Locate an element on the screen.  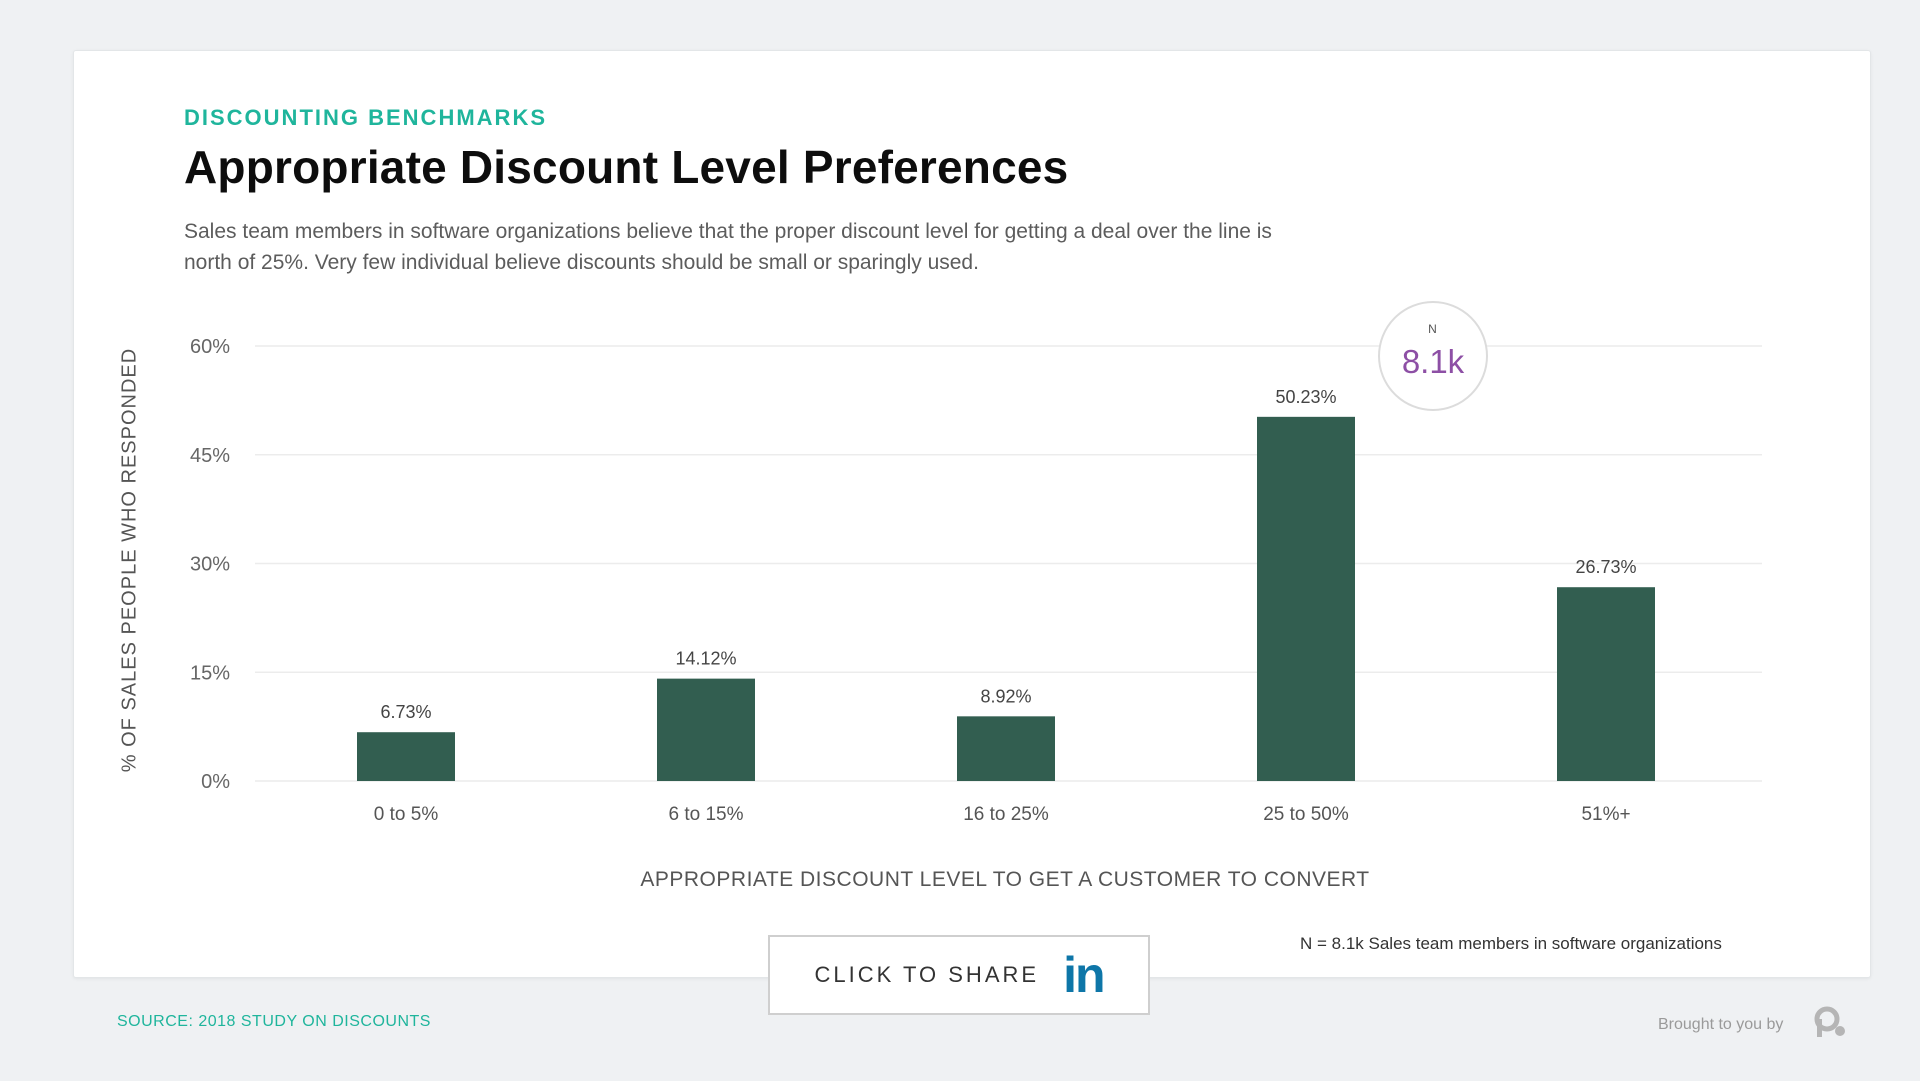
share-button-label: CLICK TO SHARE is located at coordinates (927, 974).